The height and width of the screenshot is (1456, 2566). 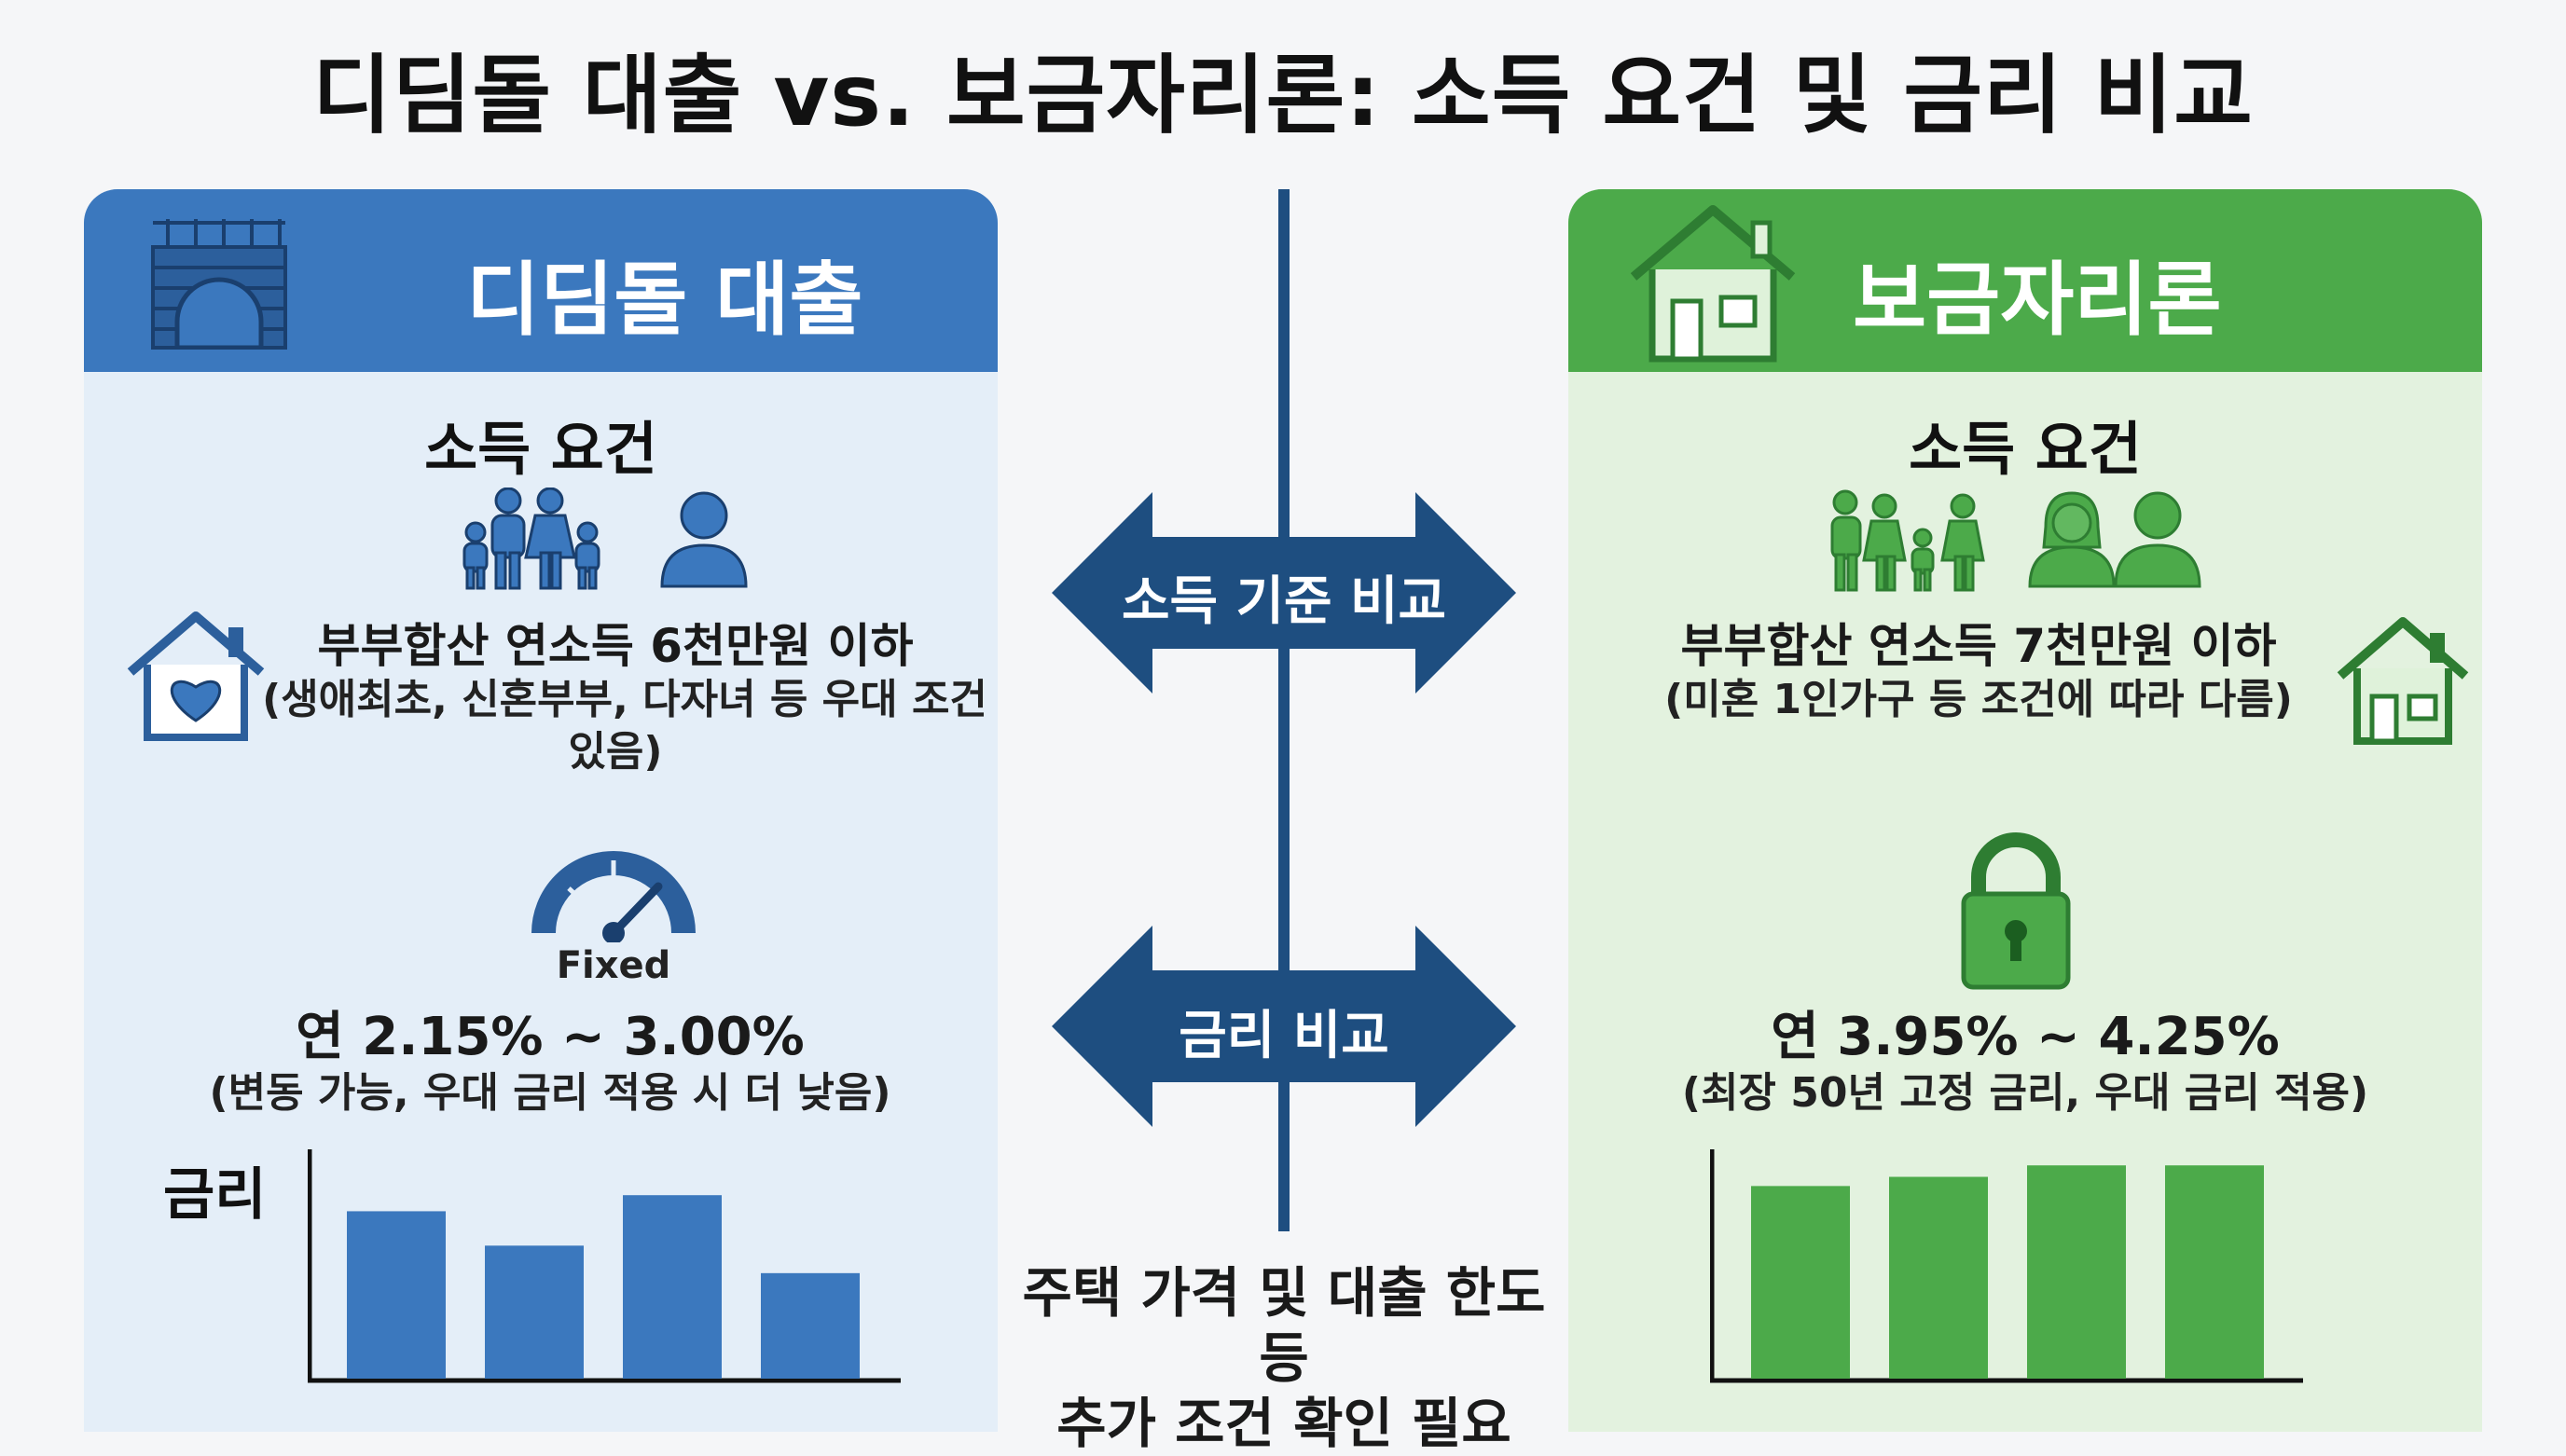 I want to click on footer-note: 주택 가격 및 대출 한도 등 추가 조건 확인 필요, so click(x=1284, y=1358).